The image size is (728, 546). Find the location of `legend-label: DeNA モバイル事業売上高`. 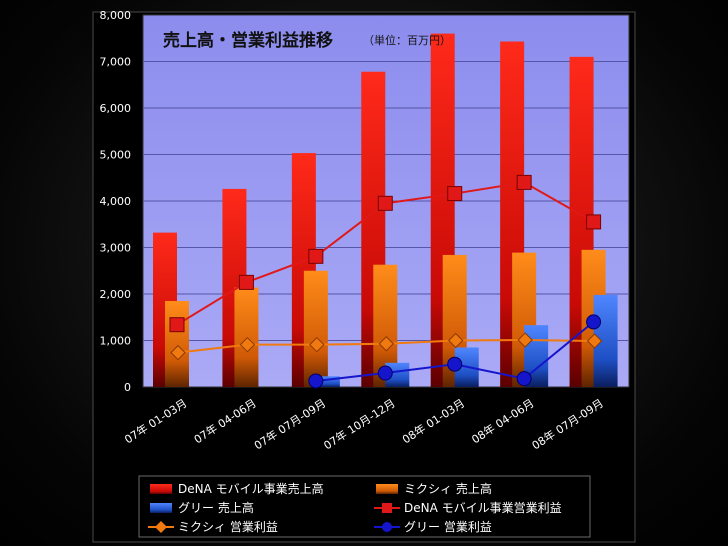

legend-label: DeNA モバイル事業売上高 is located at coordinates (251, 488).